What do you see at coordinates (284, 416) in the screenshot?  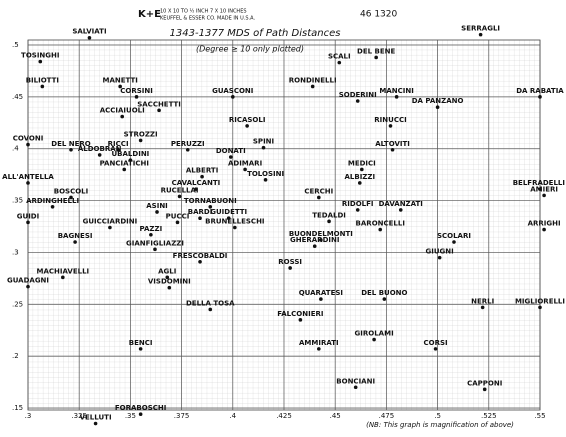 I see `x-tick-label: .425` at bounding box center [284, 416].